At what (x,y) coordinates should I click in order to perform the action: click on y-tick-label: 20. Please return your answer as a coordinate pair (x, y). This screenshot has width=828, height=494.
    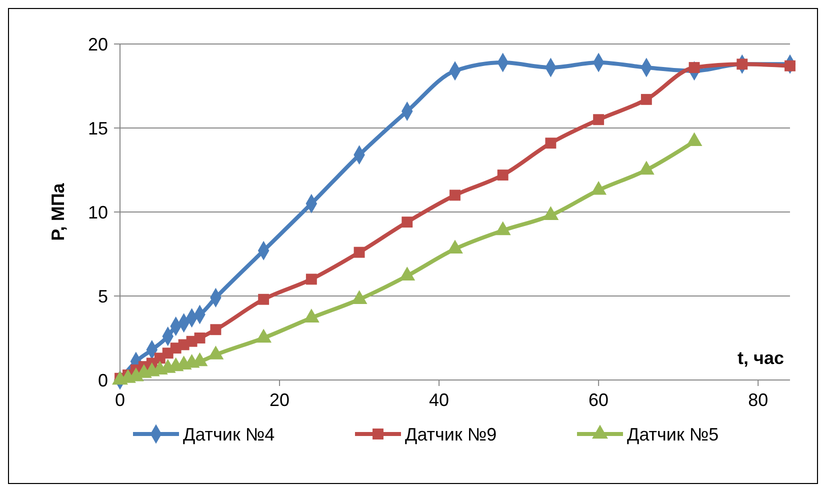
    Looking at the image, I should click on (98, 44).